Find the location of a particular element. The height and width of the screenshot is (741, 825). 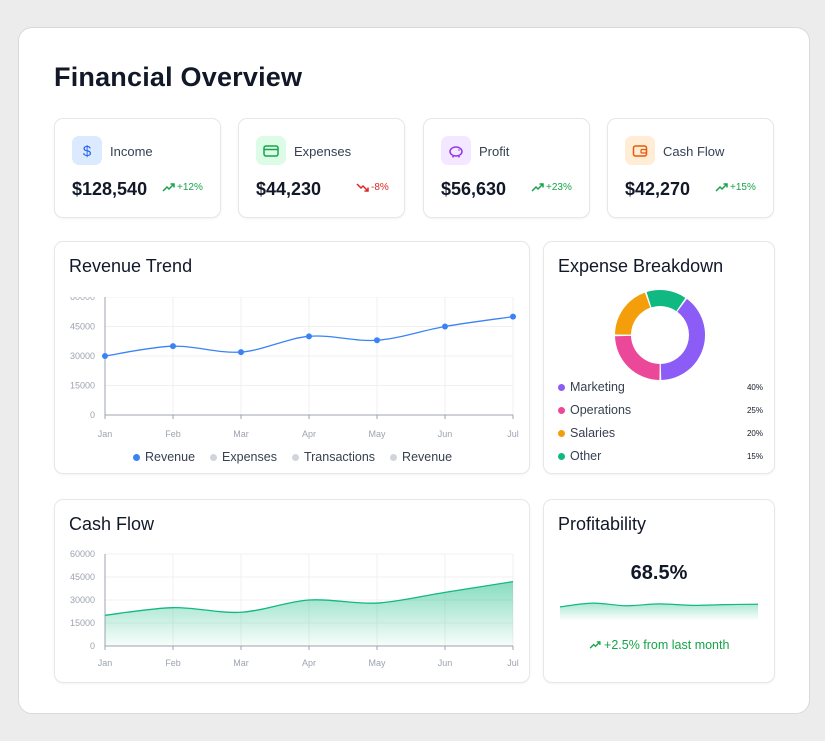

stat-change: +15% is located at coordinates (735, 187).